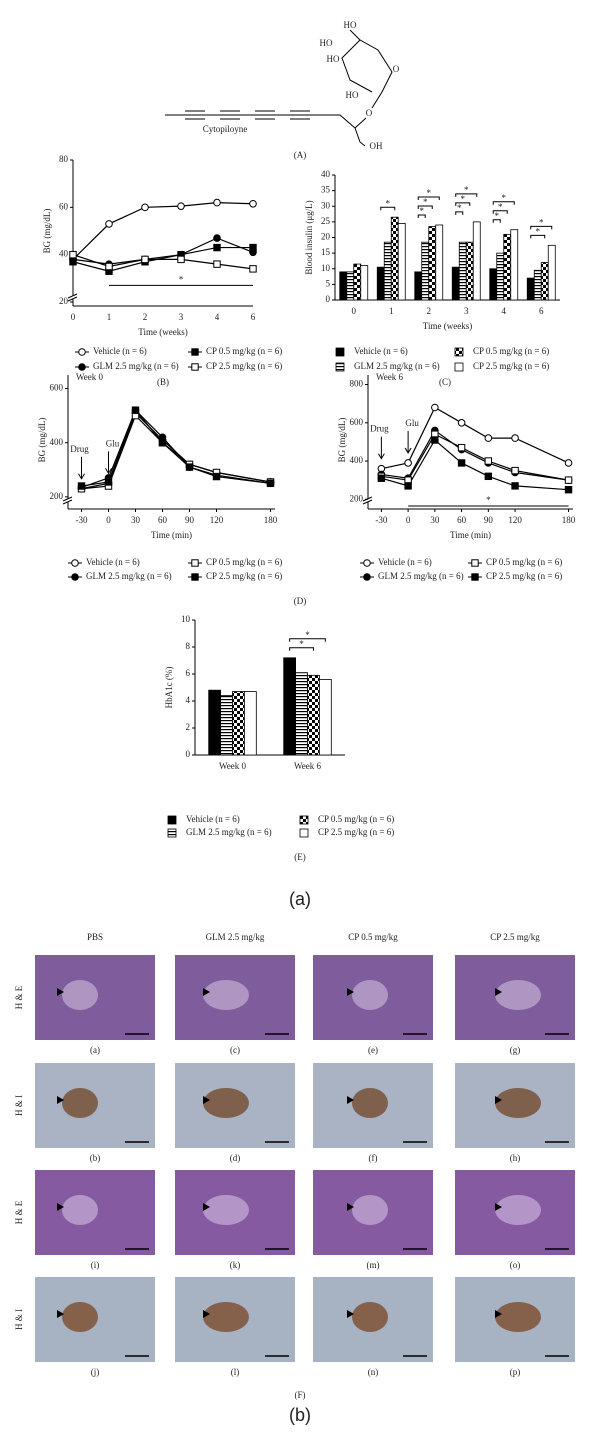  I want to click on caption: (f), so click(373, 1158).